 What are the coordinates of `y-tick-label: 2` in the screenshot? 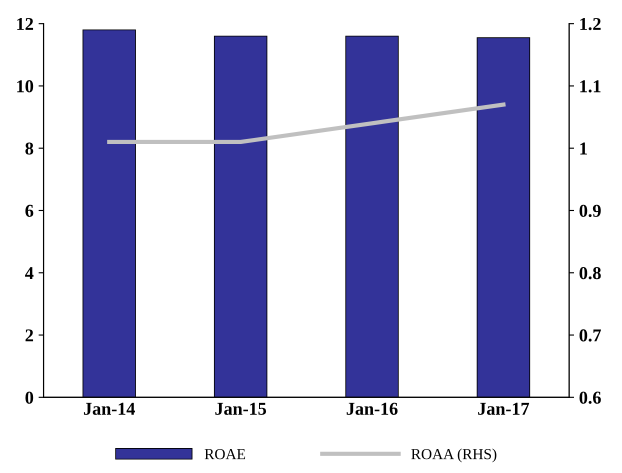 It's located at (30, 335).